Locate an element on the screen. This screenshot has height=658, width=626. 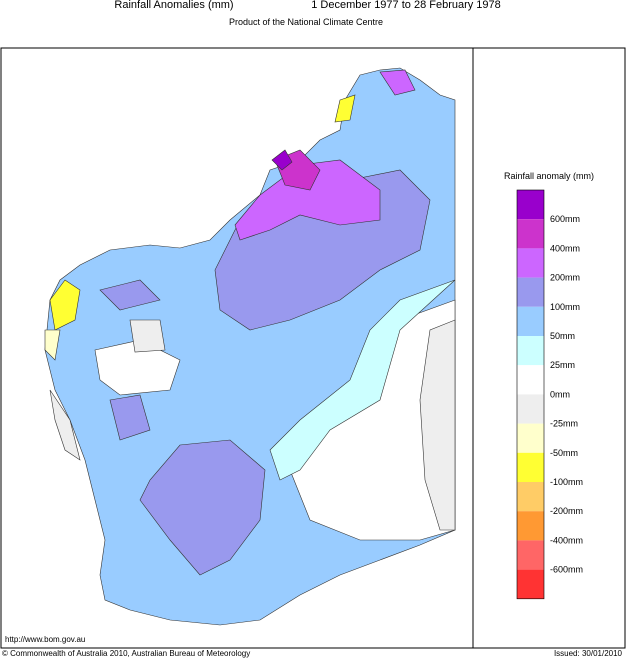
legend-label: 600mm is located at coordinates (565, 219).